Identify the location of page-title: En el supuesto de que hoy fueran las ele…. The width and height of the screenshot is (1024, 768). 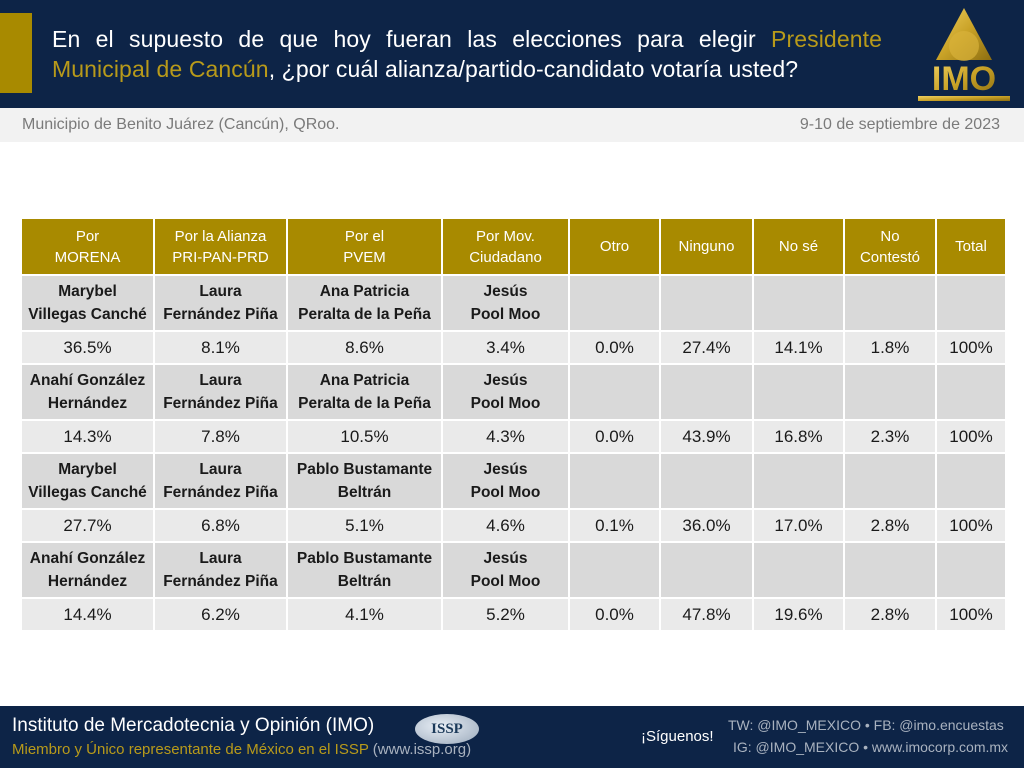
(467, 54).